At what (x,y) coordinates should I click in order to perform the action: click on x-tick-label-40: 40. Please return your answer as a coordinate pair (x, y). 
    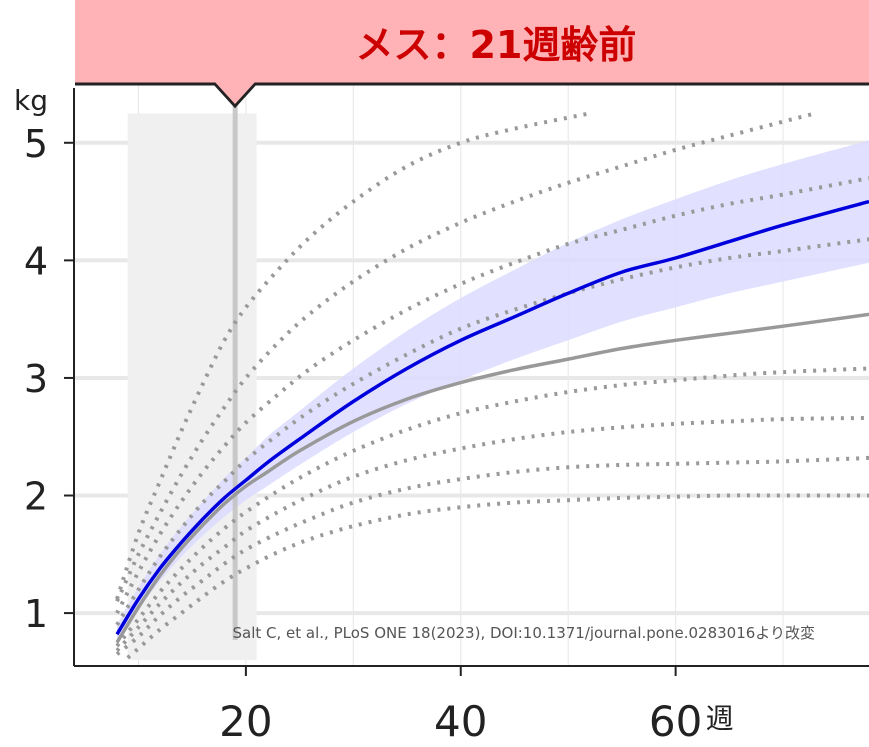
    Looking at the image, I should click on (460, 721).